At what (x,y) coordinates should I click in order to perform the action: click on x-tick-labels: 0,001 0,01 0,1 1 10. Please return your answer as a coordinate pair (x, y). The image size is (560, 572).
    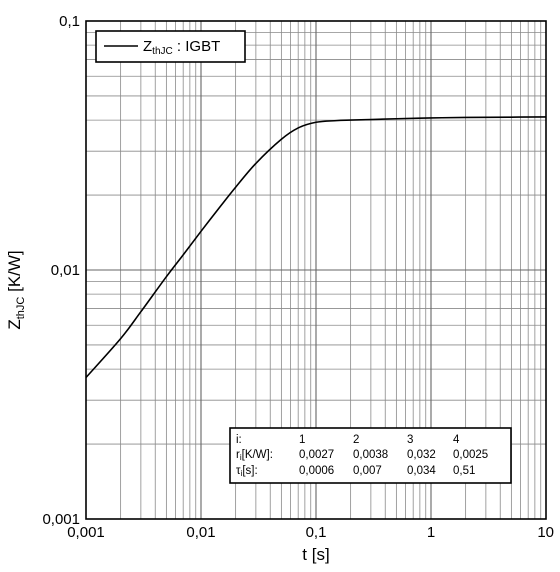
    Looking at the image, I should click on (310, 532).